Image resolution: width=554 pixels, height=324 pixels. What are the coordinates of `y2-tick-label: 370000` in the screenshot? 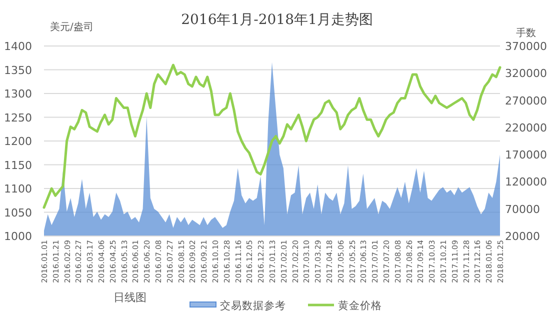 It's located at (526, 46).